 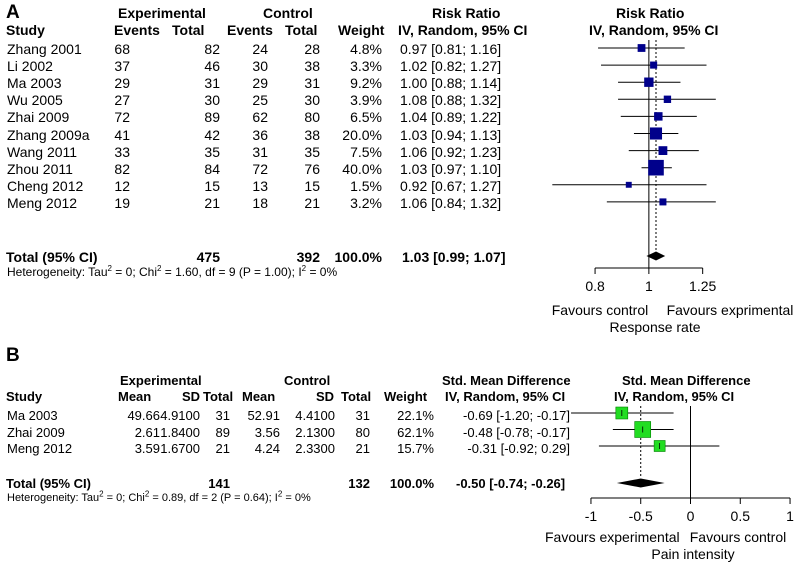 I want to click on b-header-ctl-sd: SD, so click(x=325, y=396).